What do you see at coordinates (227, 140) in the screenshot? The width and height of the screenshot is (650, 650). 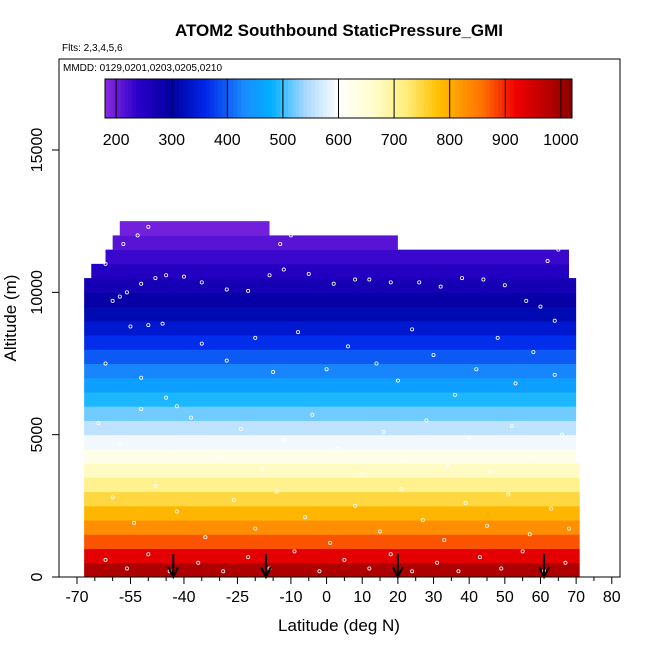 I see `colorbar-tick-label: 400` at bounding box center [227, 140].